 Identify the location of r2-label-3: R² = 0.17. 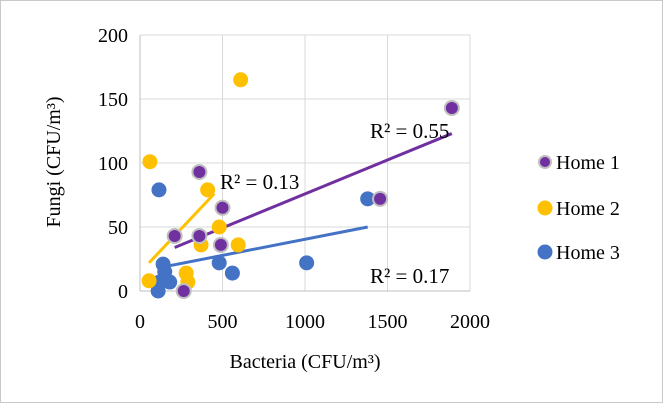
(409, 276).